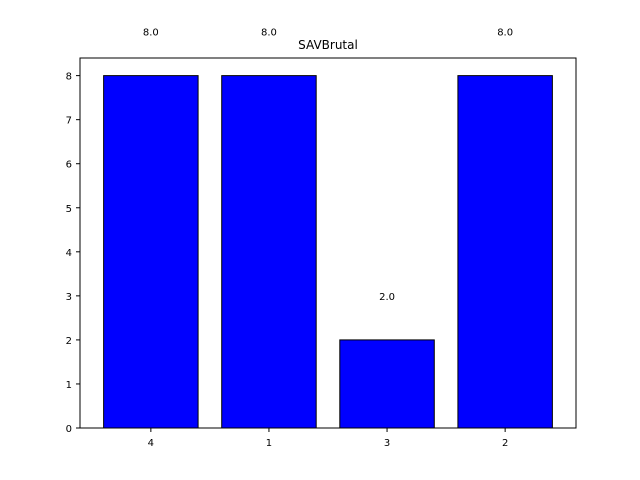  Describe the element at coordinates (69, 297) in the screenshot. I see `y-tick-label-3: 3` at that location.